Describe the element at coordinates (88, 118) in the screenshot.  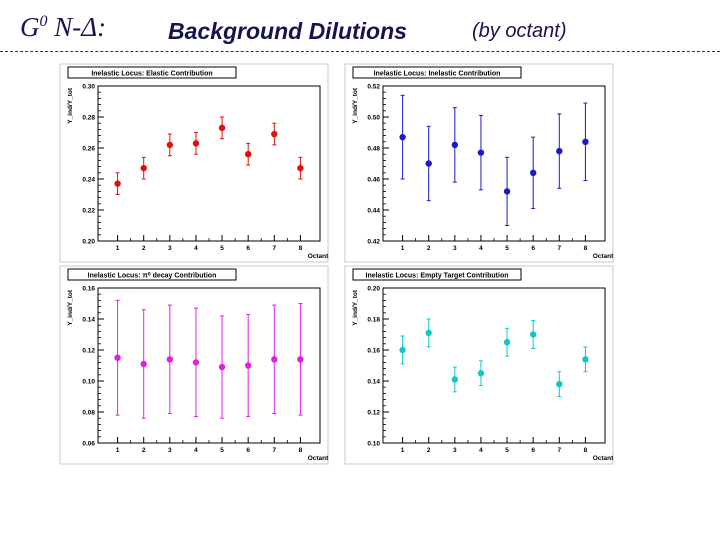
I see `chart-0-ytick-label-4: 0.28` at that location.